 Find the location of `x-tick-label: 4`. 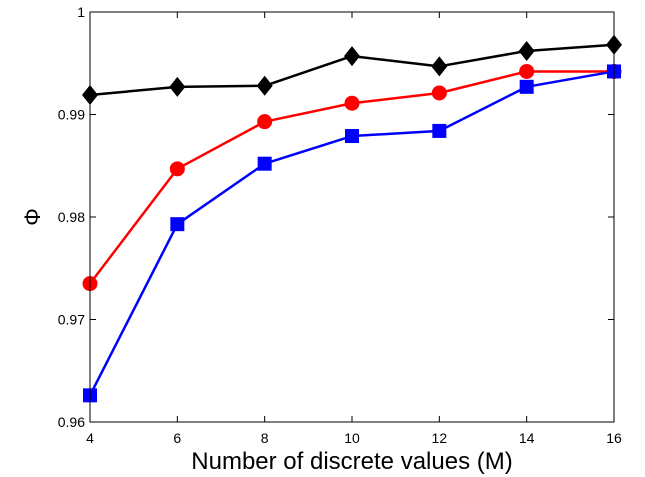

x-tick-label: 4 is located at coordinates (90, 438).